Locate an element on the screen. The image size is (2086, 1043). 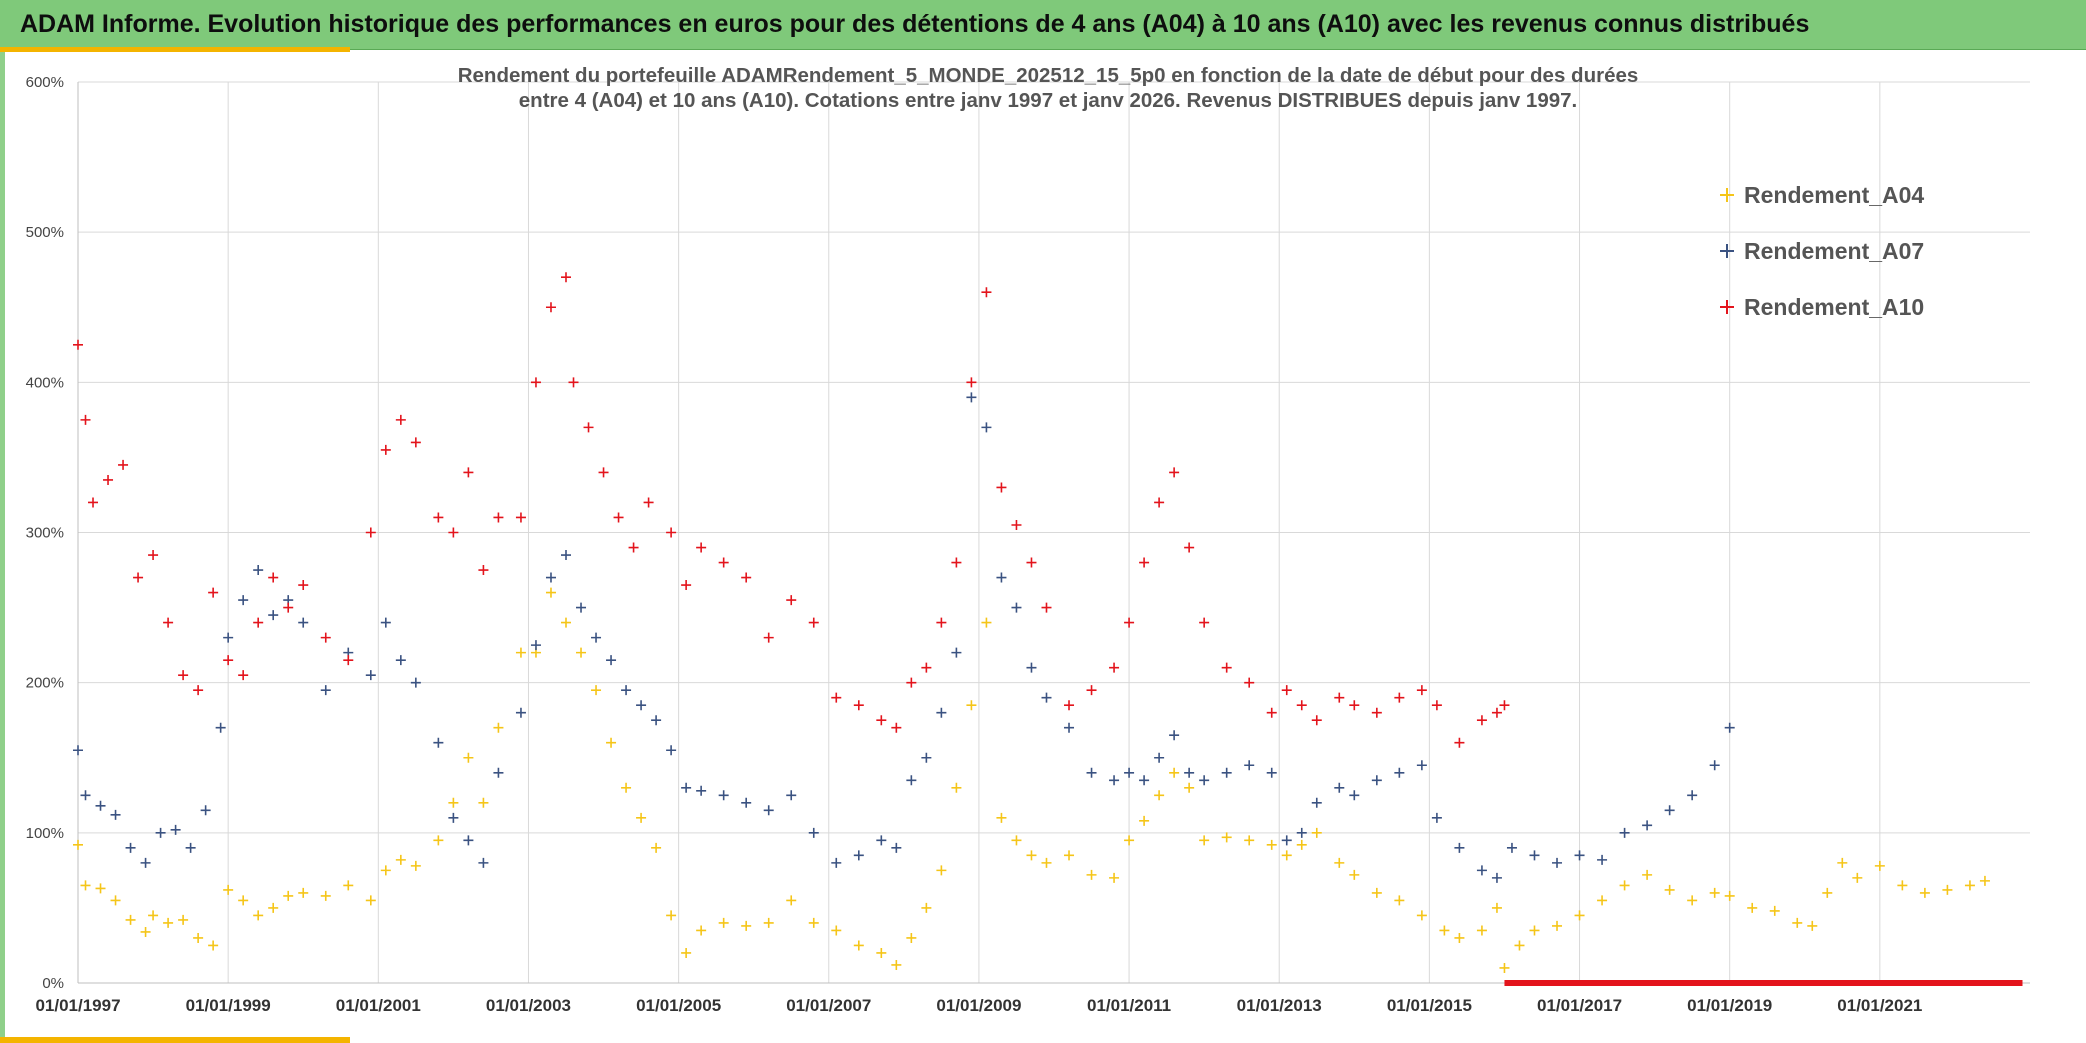
y-tick-label-500: 500% is located at coordinates (45, 232).